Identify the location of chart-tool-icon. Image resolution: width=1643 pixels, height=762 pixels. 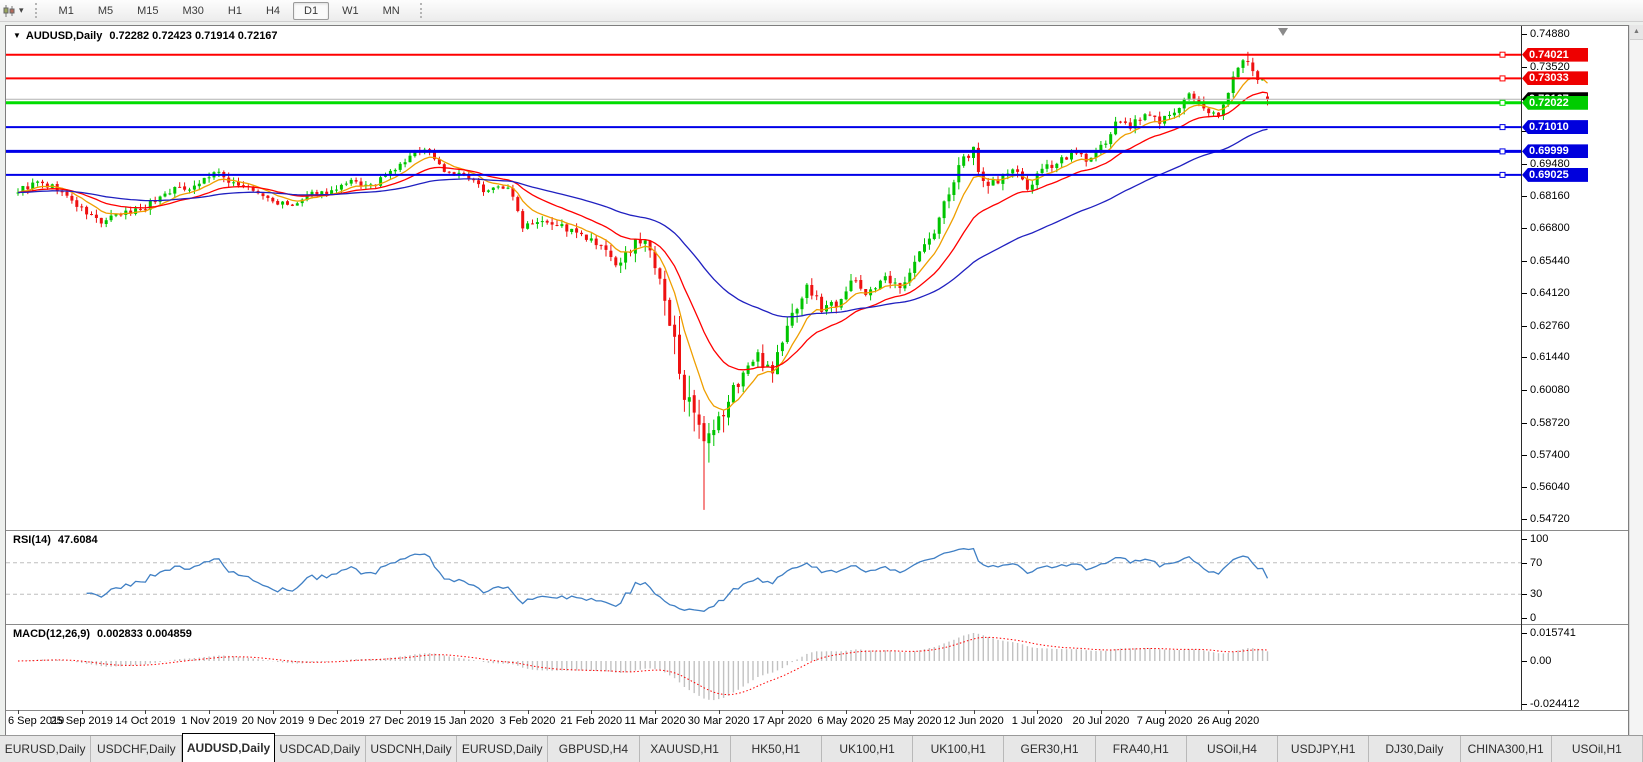
(9, 11).